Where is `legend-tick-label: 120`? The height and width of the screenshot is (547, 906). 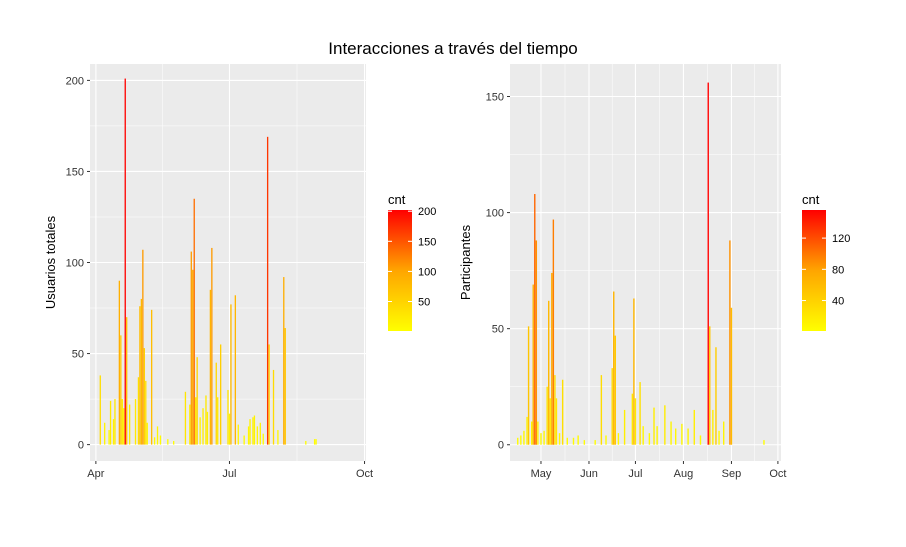
legend-tick-label: 120 is located at coordinates (841, 239).